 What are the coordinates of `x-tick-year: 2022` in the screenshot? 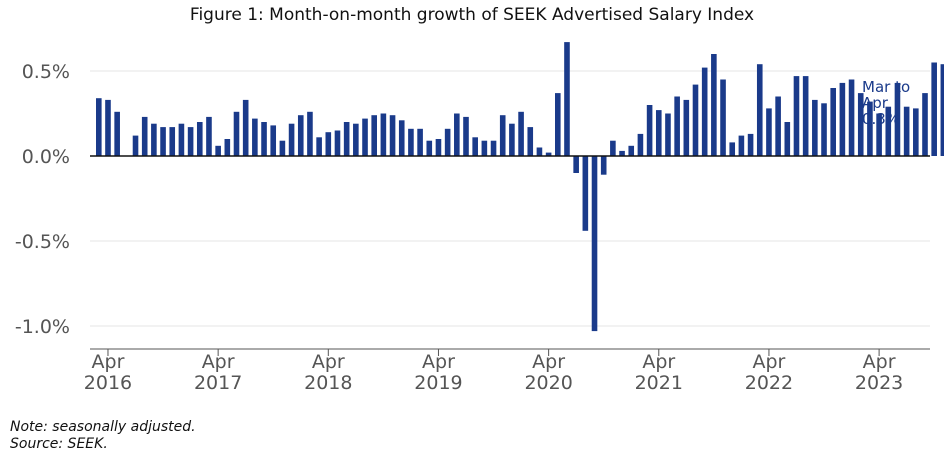 It's located at (769, 383).